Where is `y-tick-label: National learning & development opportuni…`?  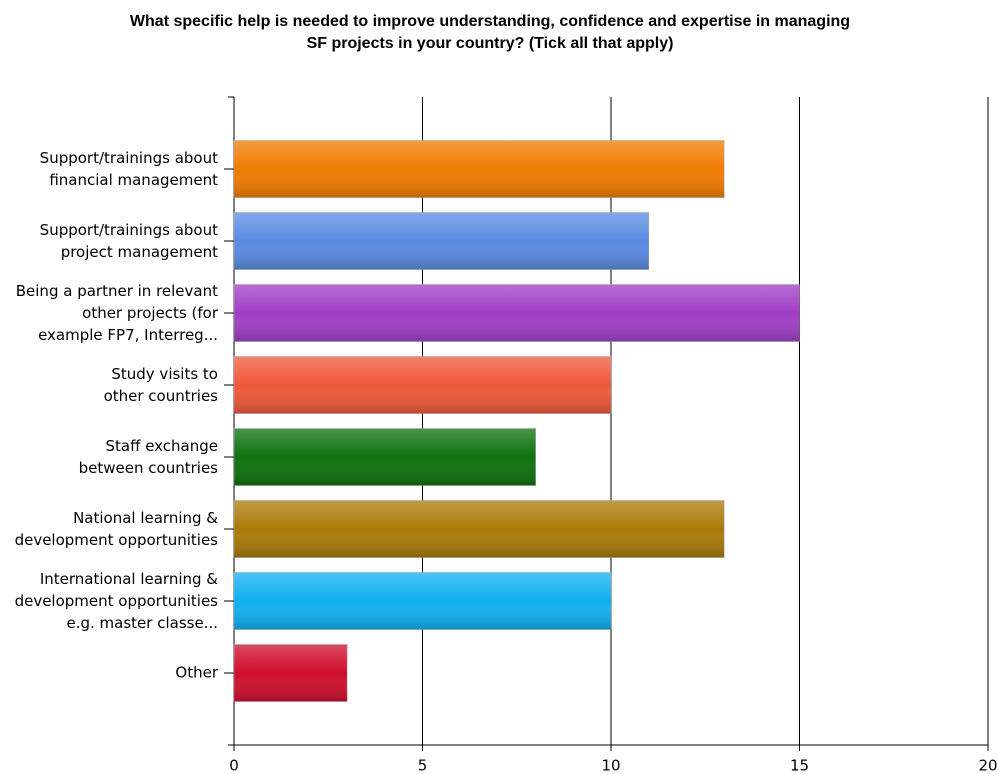 y-tick-label: National learning & development opportuni… is located at coordinates (117, 529).